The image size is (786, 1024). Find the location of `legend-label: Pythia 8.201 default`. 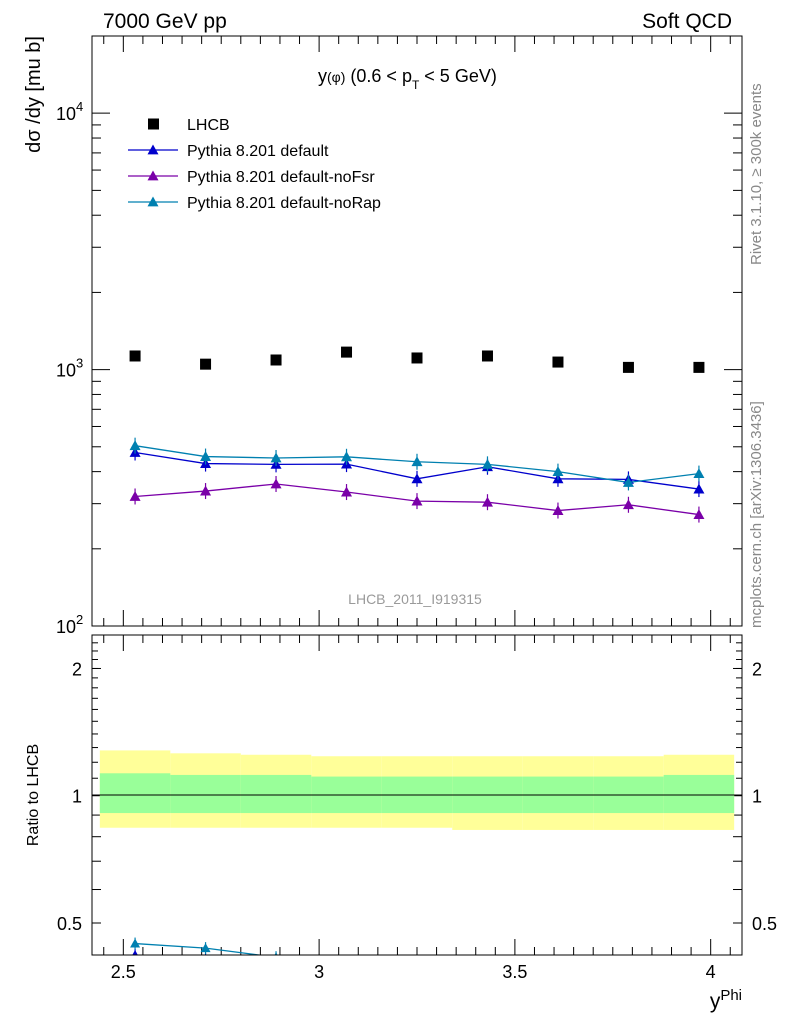

legend-label: Pythia 8.201 default is located at coordinates (258, 151).